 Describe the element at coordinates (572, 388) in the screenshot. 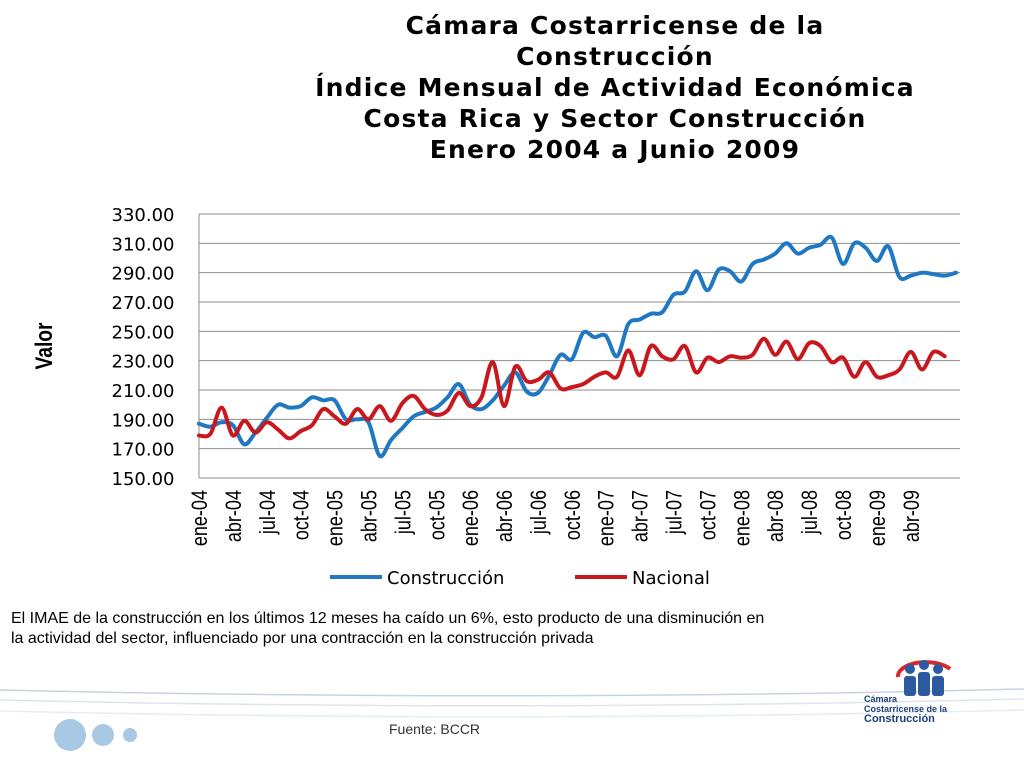

I see `series-line-nacional` at that location.